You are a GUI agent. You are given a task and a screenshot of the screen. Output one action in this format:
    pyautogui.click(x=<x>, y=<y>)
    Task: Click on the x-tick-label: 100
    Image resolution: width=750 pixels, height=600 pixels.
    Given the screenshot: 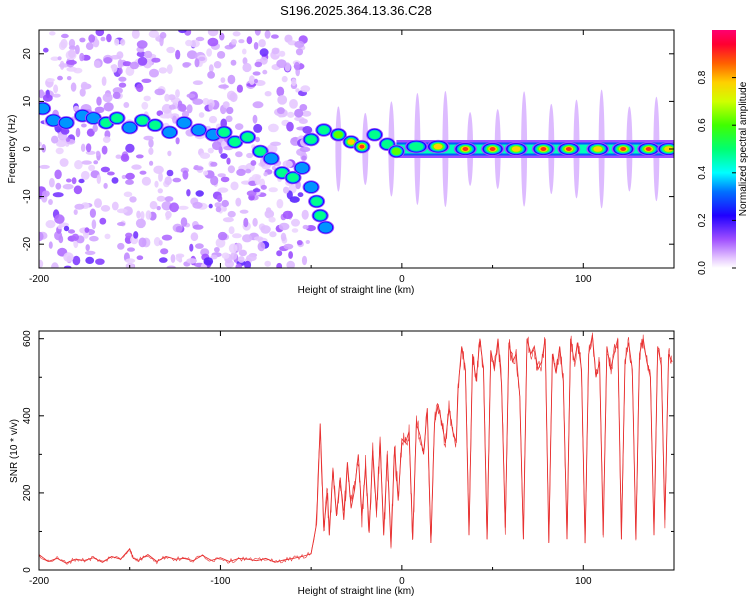 What is the action you would take?
    pyautogui.click(x=583, y=581)
    